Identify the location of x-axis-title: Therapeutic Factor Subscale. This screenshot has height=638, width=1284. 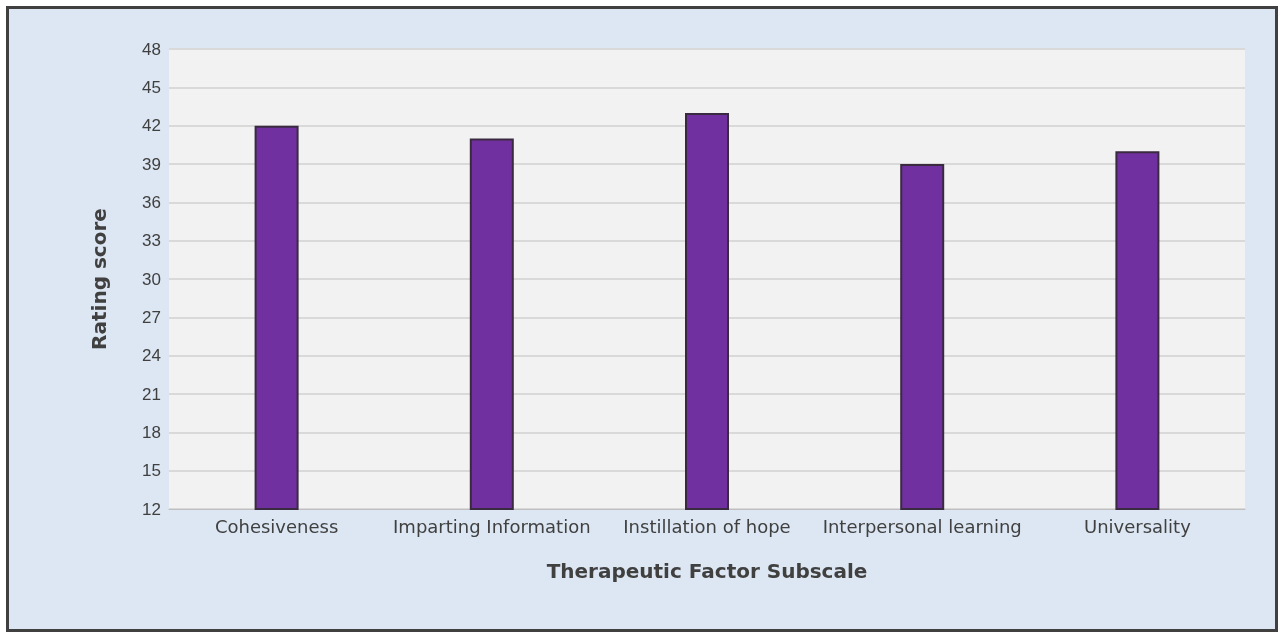
(707, 571).